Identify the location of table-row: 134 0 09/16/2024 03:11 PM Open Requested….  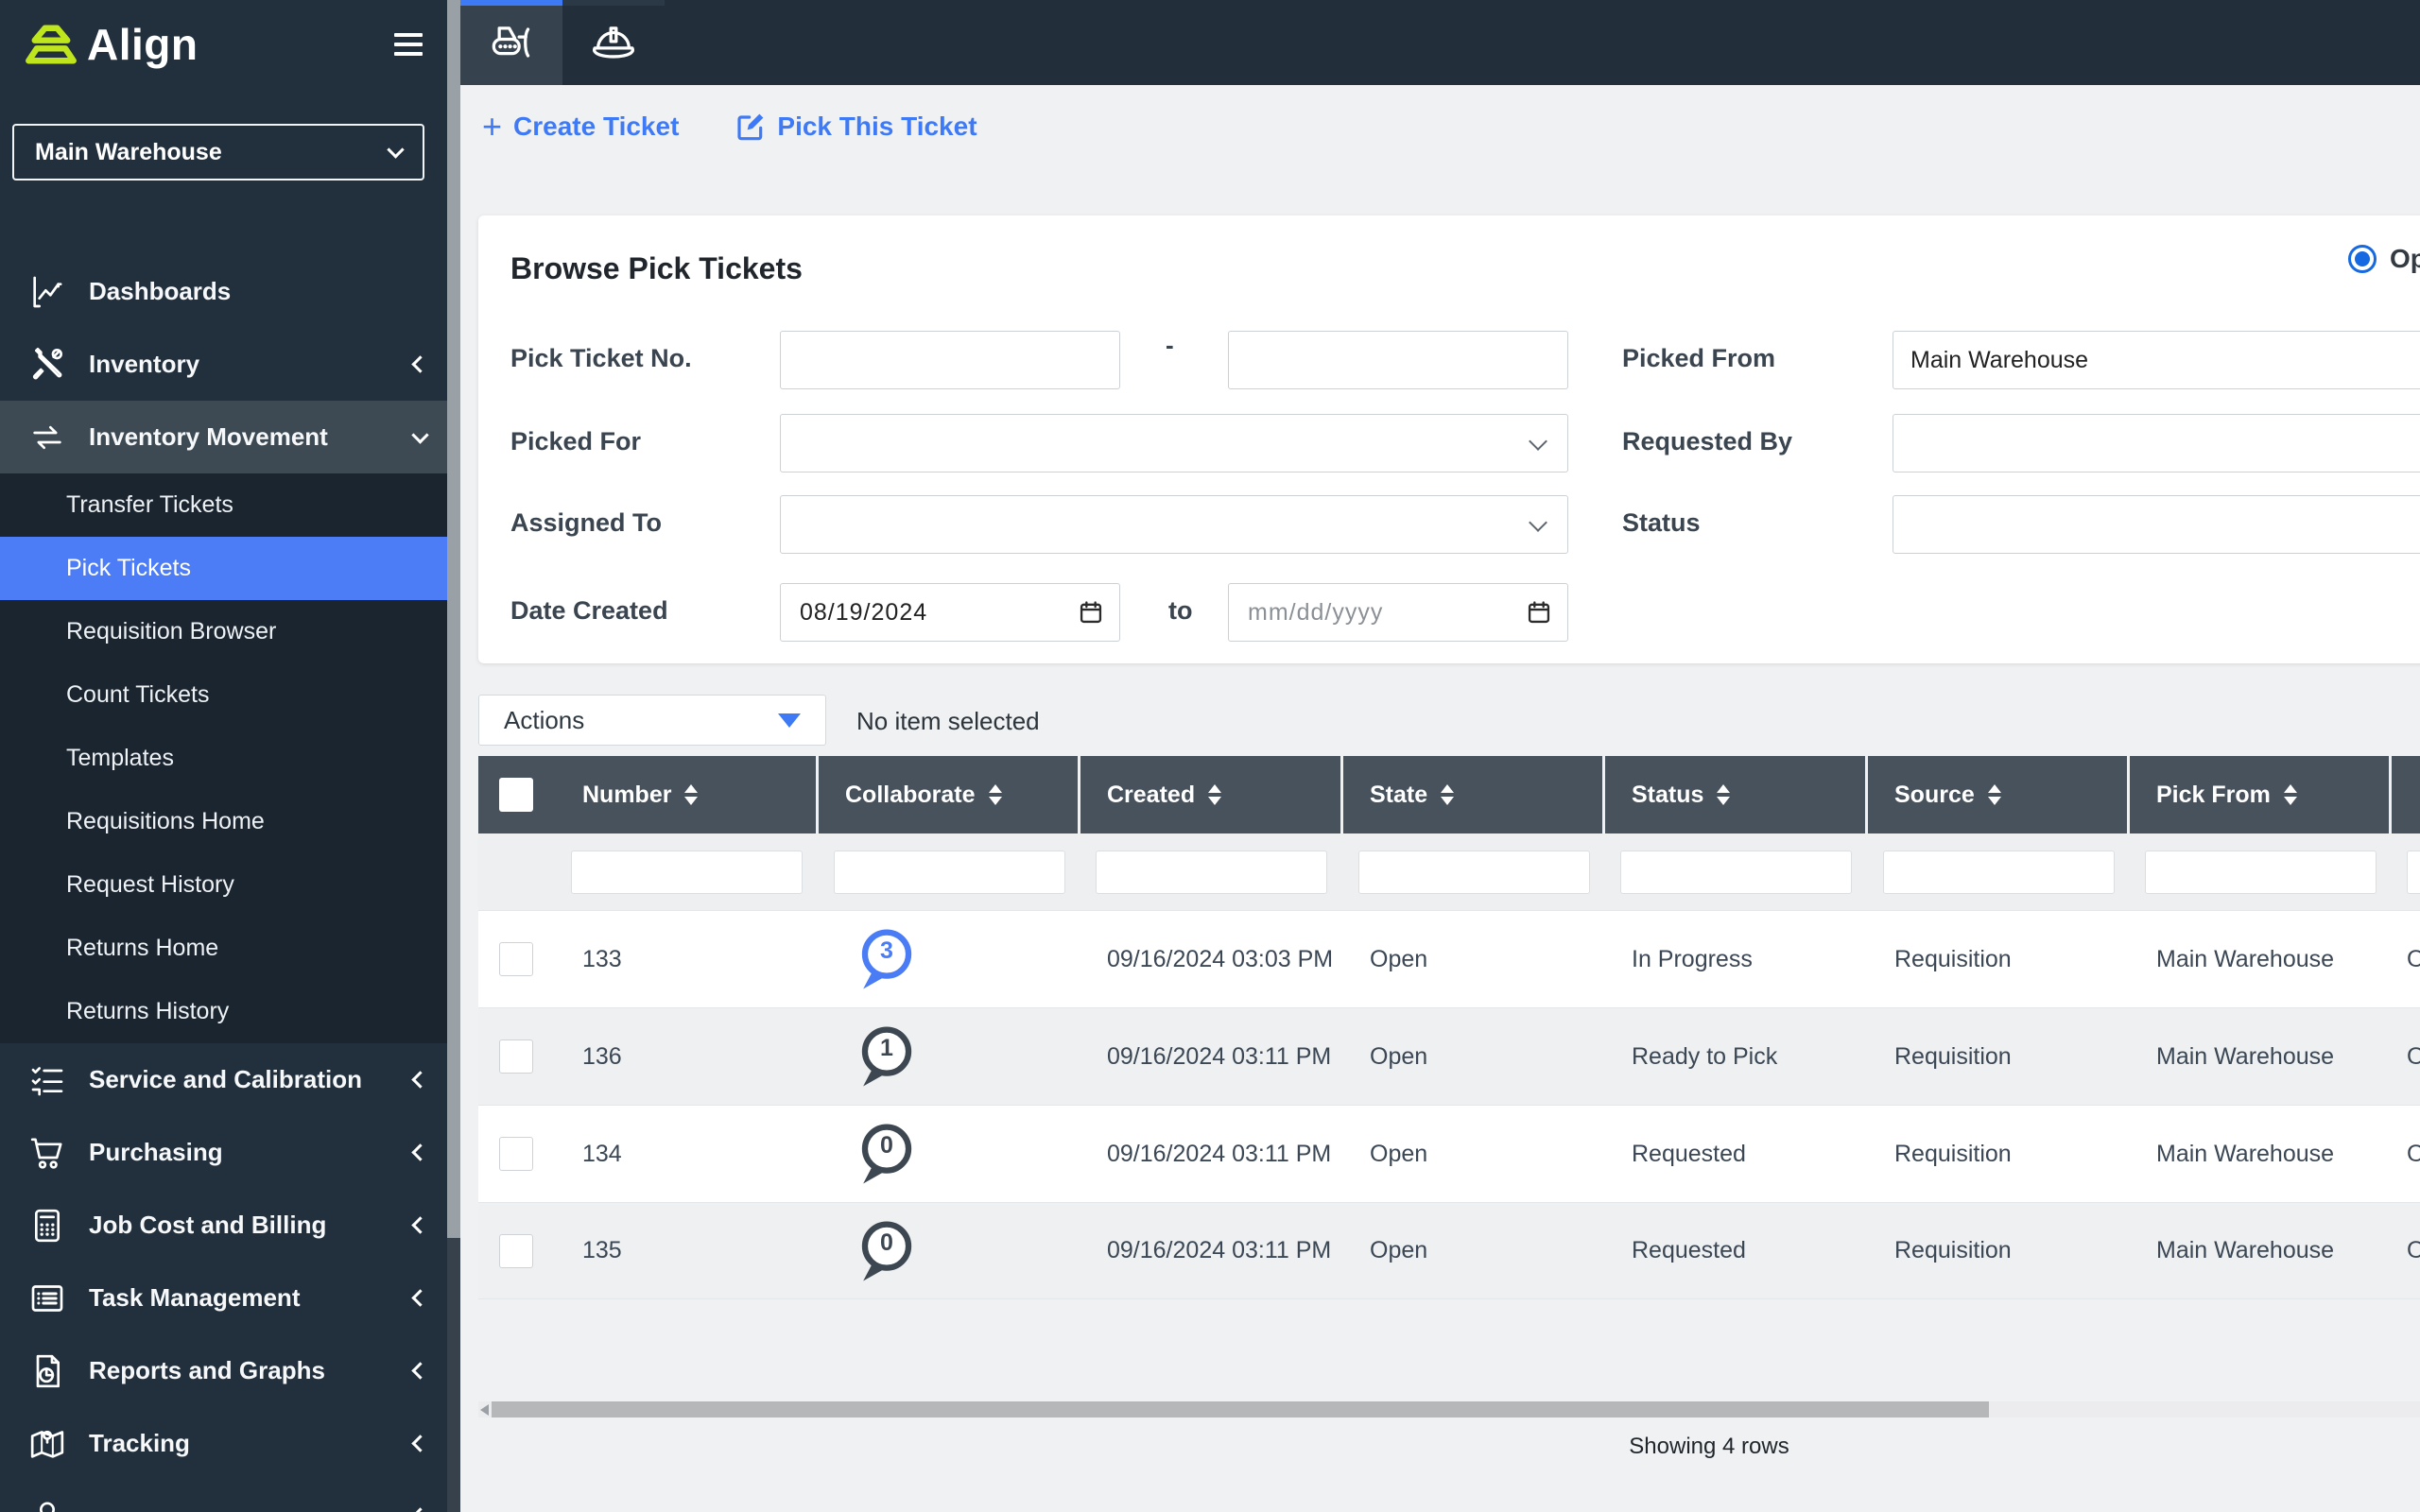
(1449, 1153).